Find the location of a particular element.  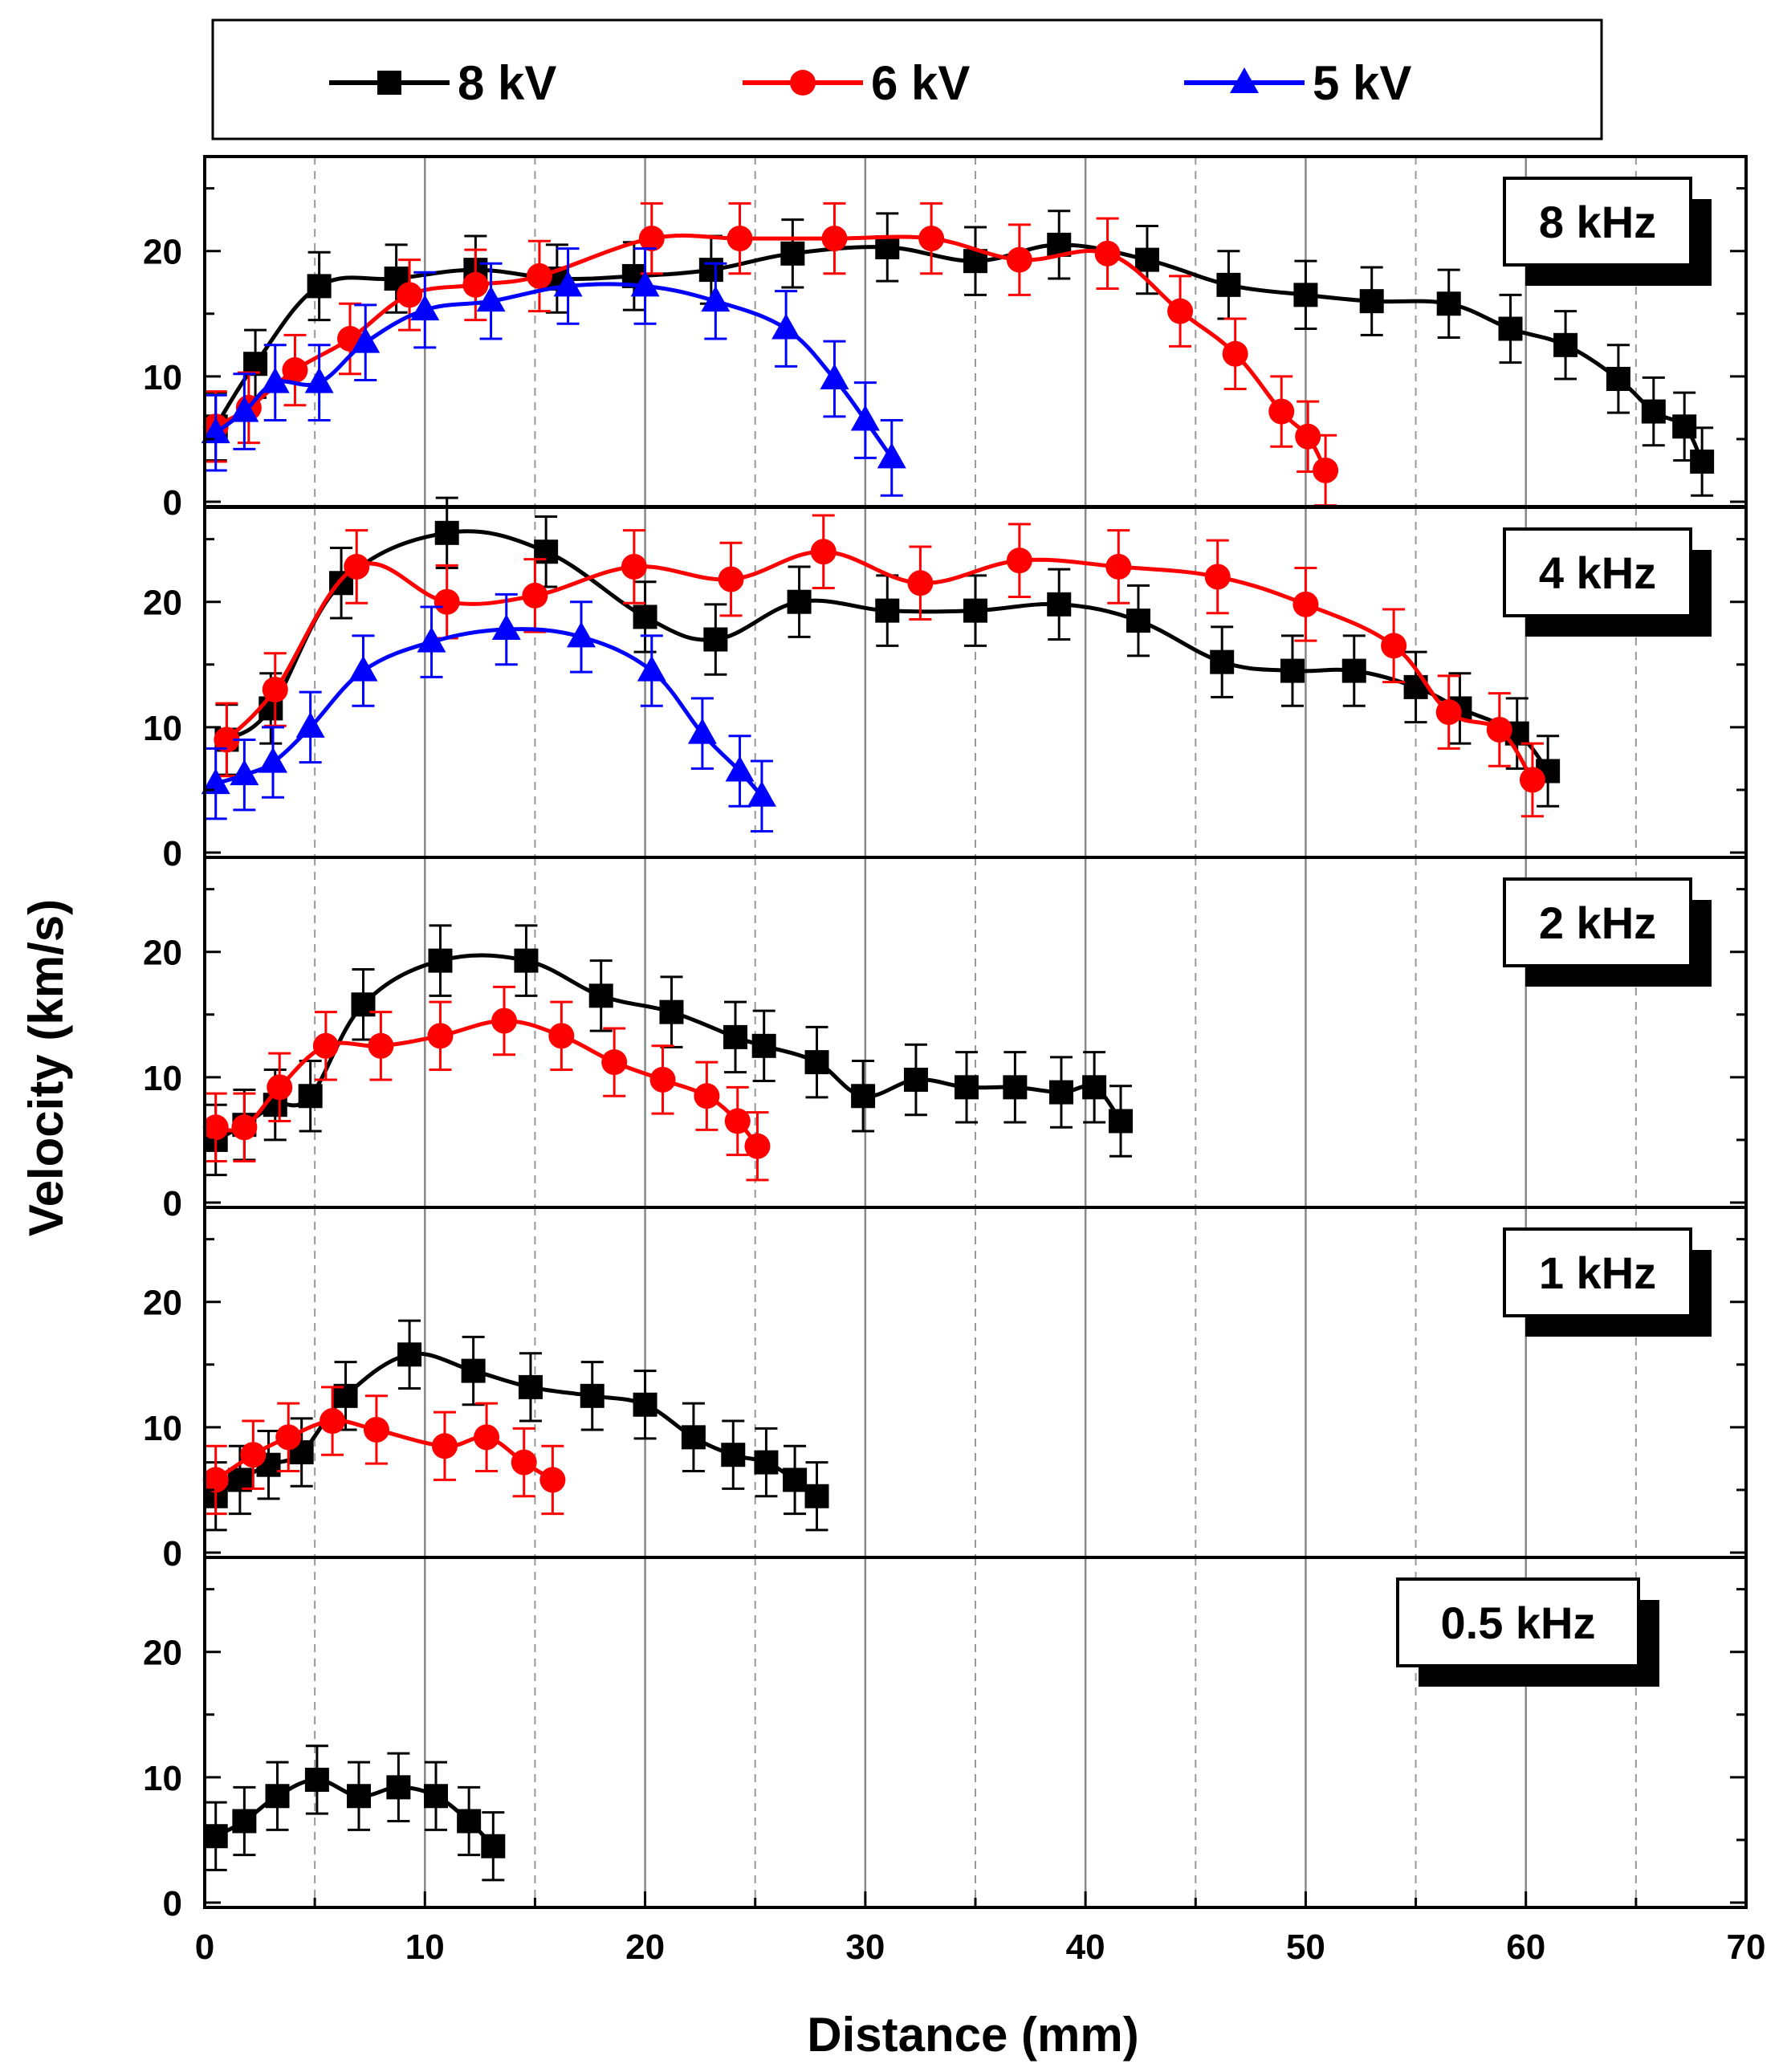

panel-labels-4: 0 10 20 1 kHz is located at coordinates (927, 1400).